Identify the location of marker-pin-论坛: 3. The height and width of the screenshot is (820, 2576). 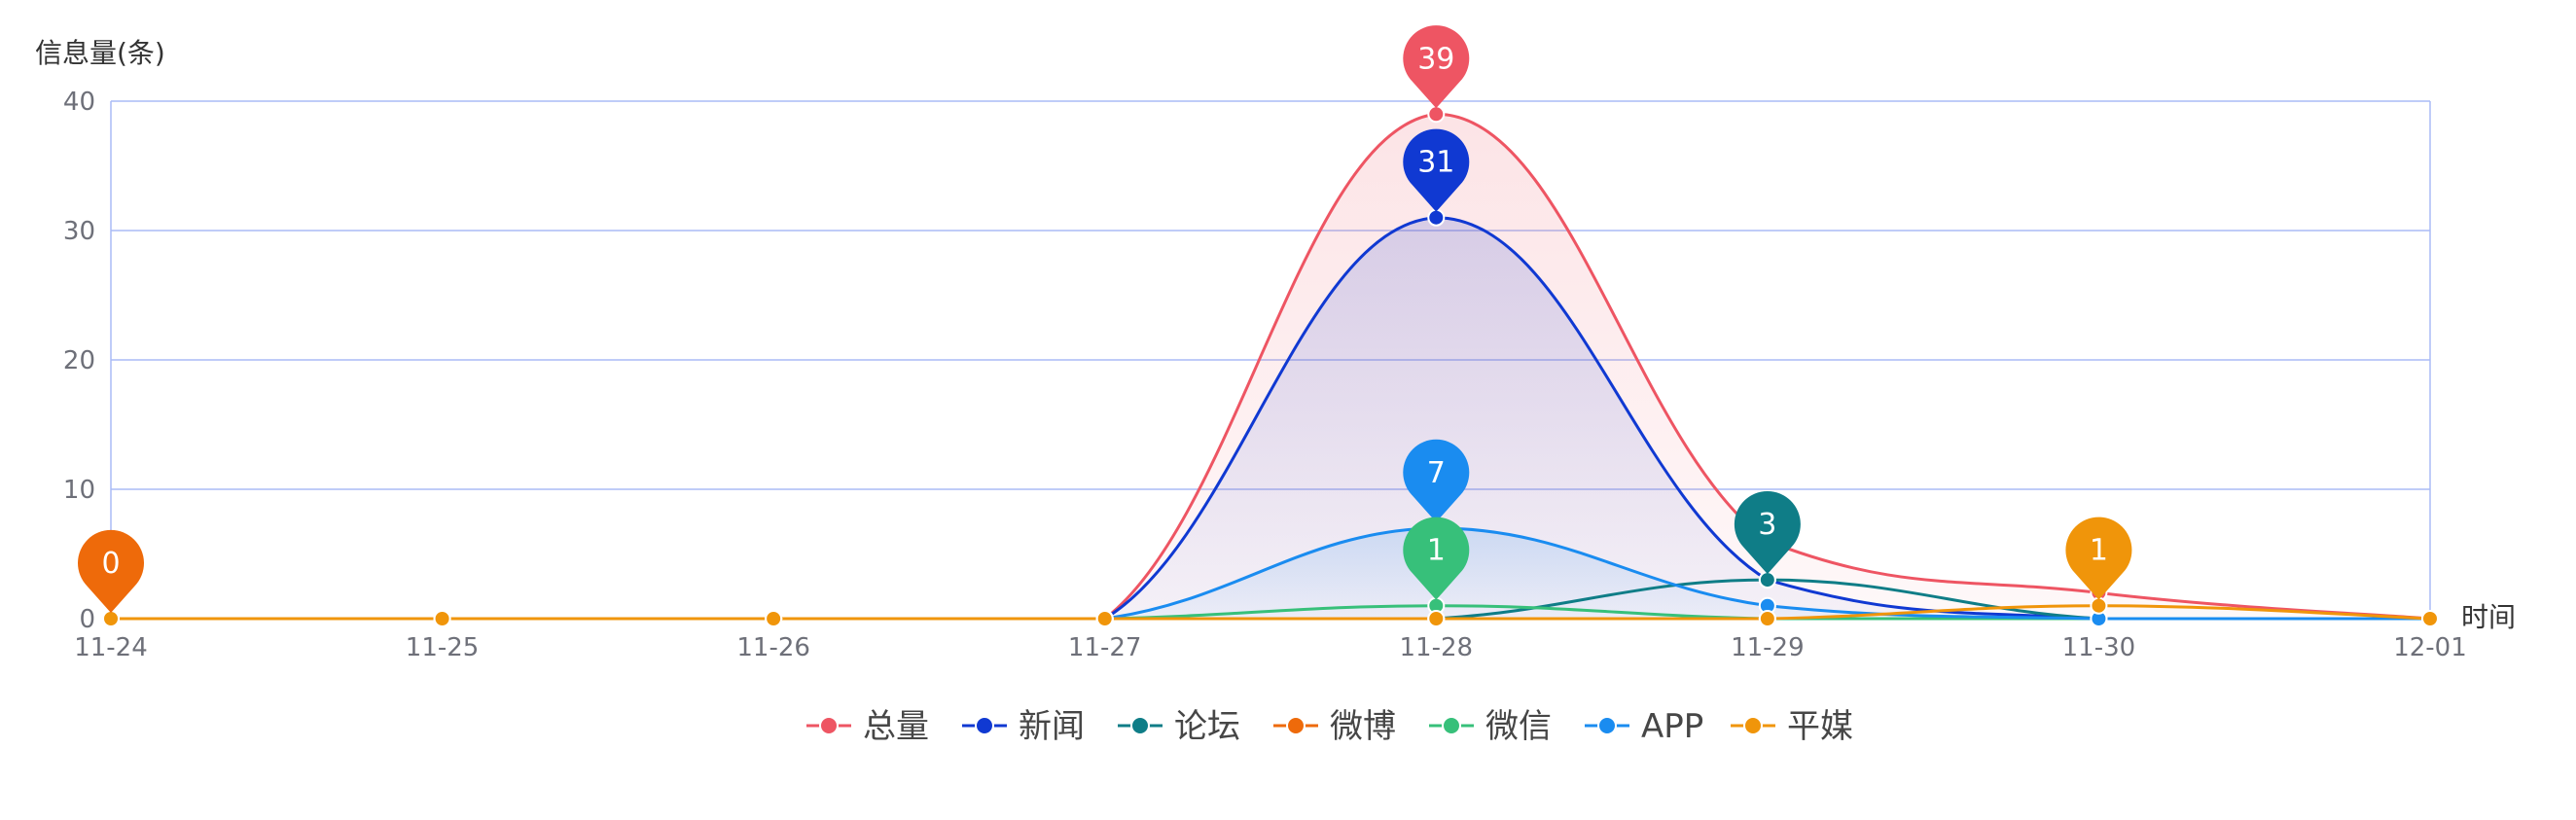
(1767, 532).